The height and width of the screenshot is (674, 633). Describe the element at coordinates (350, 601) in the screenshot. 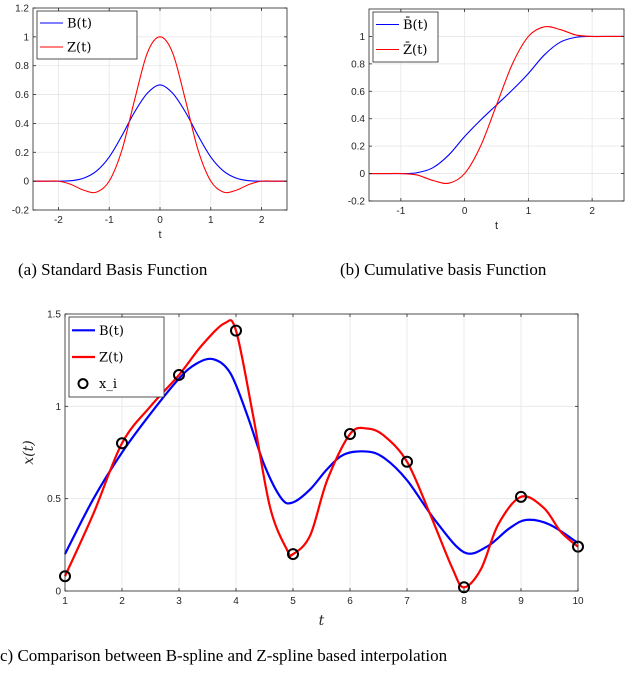

I see `x-tick-label: 6` at that location.